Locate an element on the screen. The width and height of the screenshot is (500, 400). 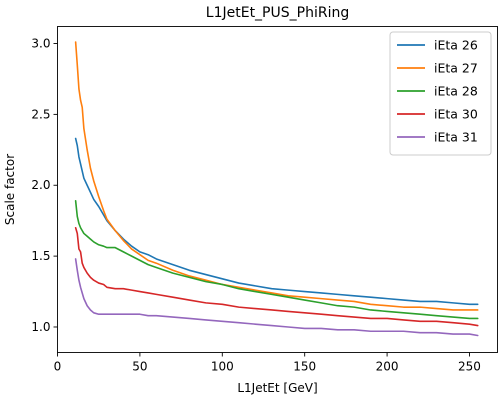
legend-entry-3: iEta 28 is located at coordinates (456, 91).